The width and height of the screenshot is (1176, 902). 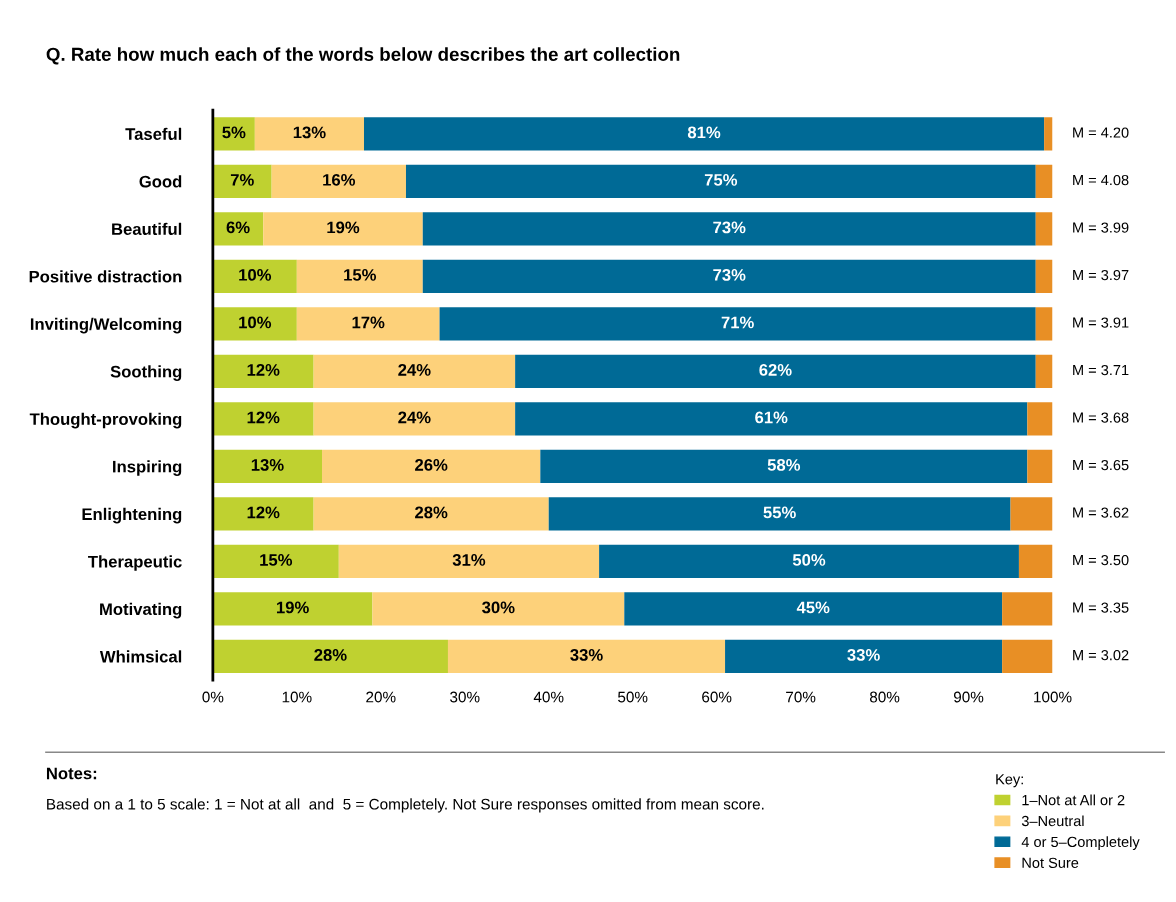 What do you see at coordinates (363, 56) in the screenshot?
I see `chart-title: Q. Rate how much each of the words below describes the art collection` at bounding box center [363, 56].